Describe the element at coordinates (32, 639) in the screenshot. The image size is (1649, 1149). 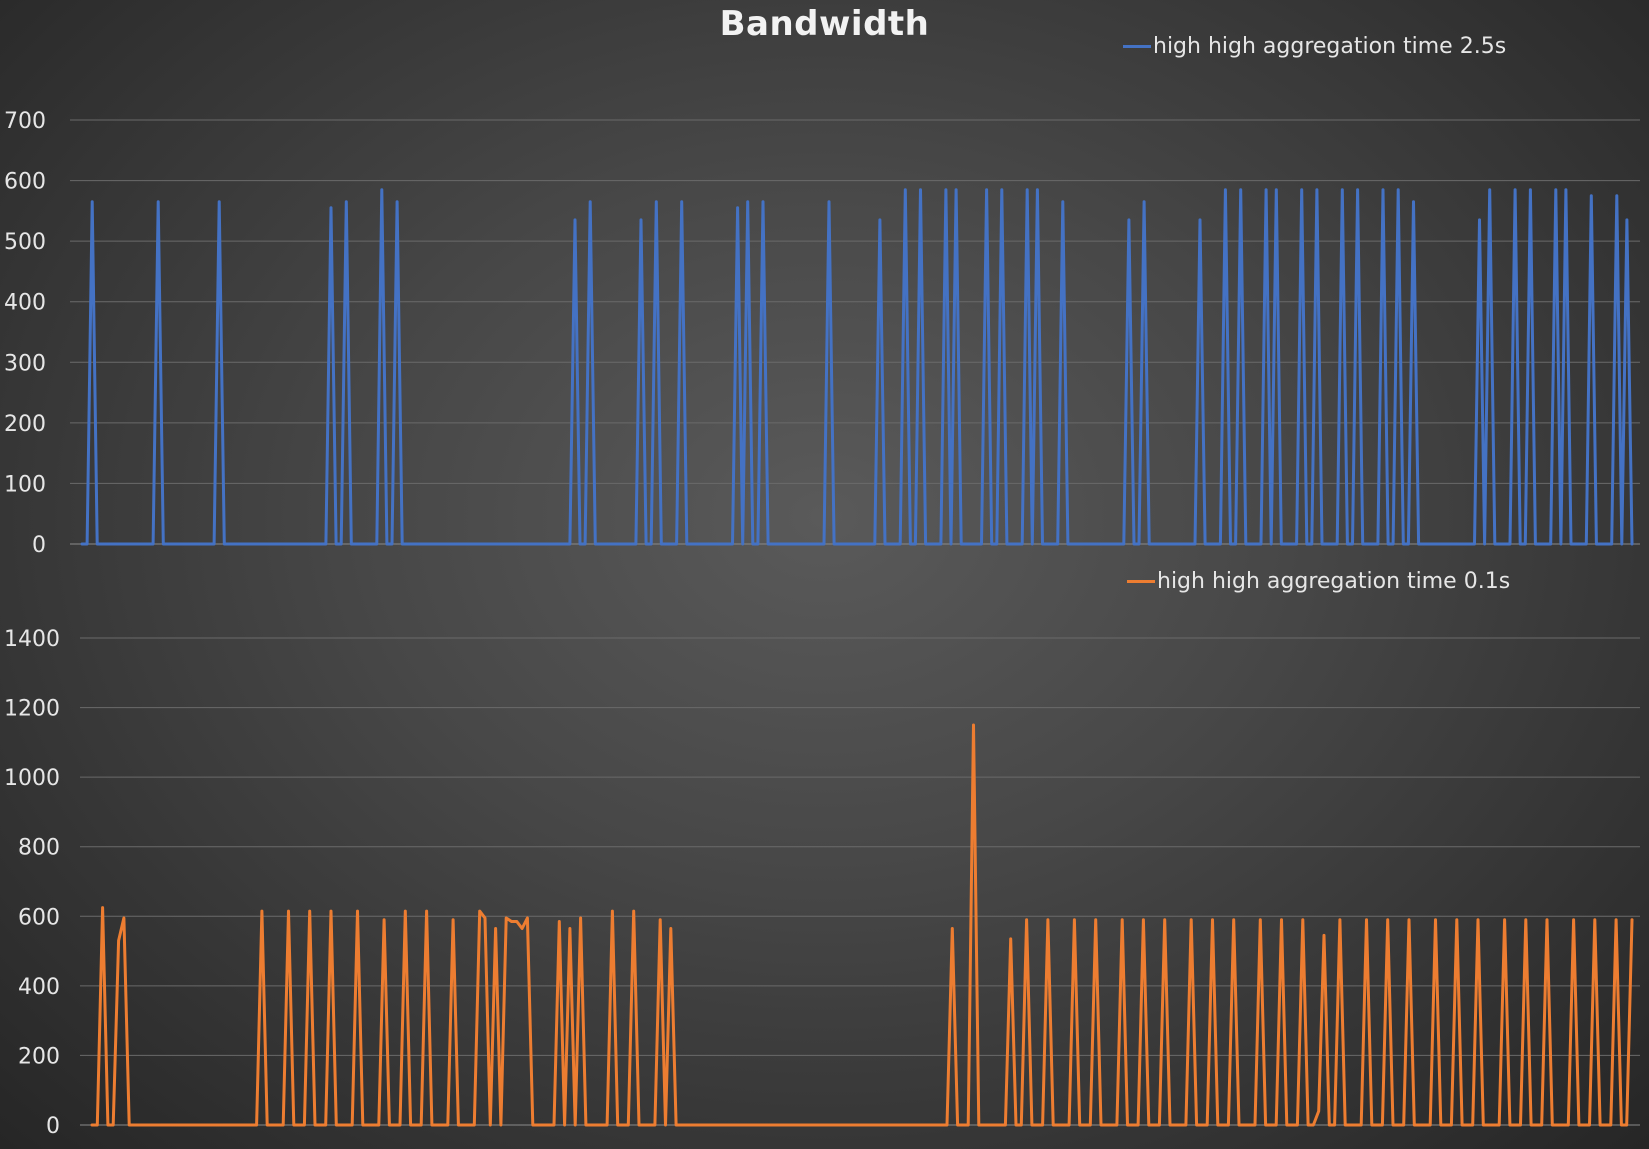
I see `y-tick-label: 1400` at that location.